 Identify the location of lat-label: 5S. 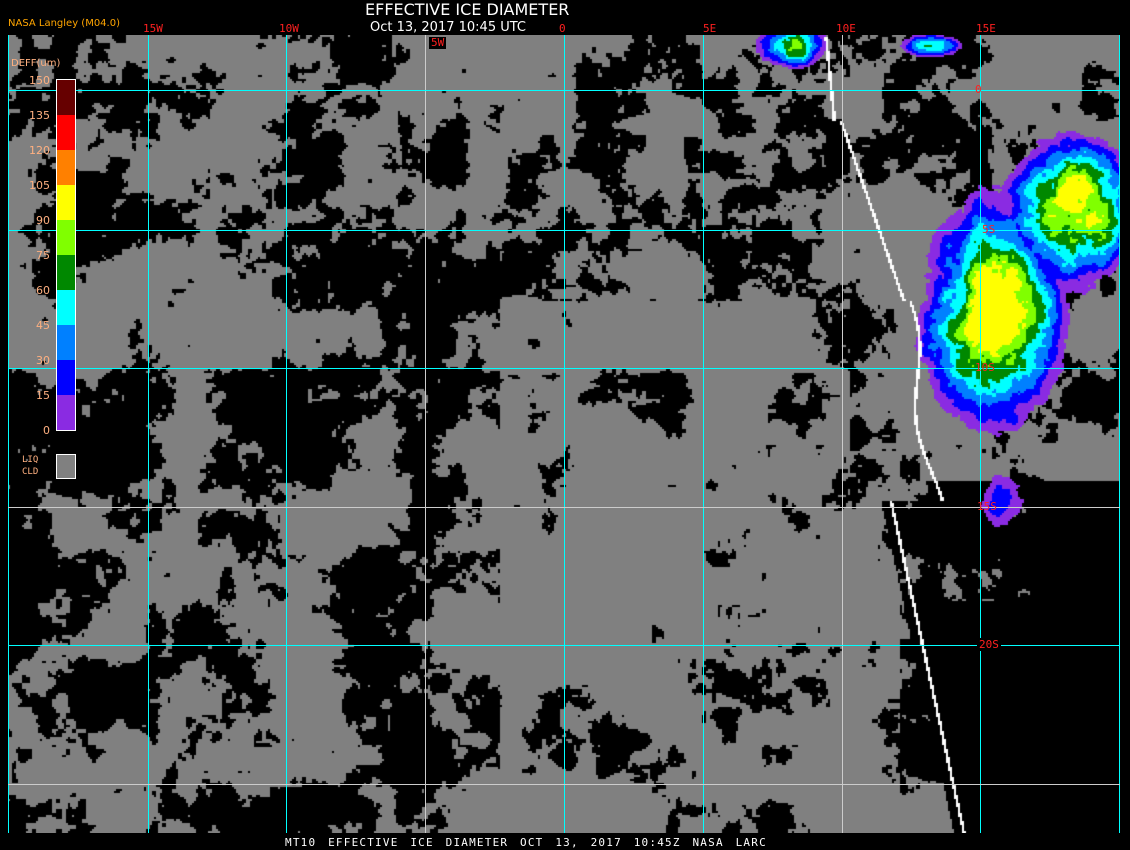
(989, 229).